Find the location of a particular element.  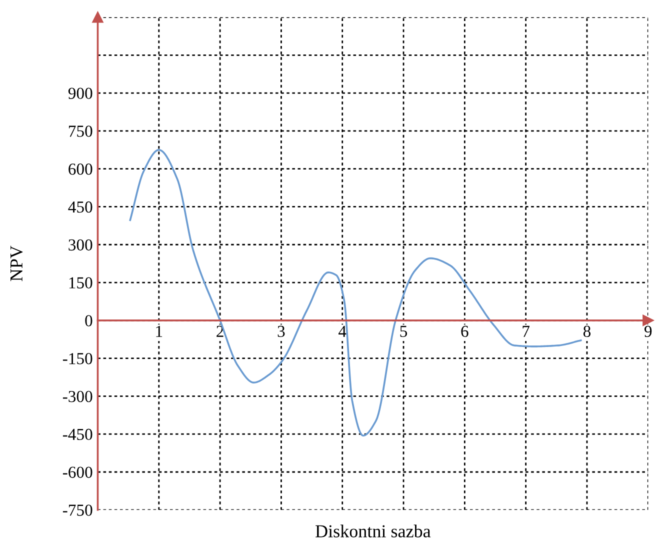

y-tick-label: -600 is located at coordinates (77, 472).